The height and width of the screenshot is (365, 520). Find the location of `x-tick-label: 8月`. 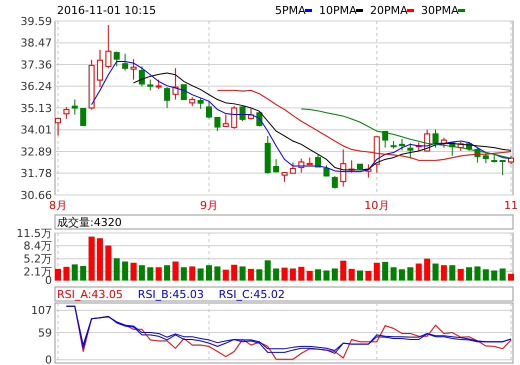

x-tick-label: 8月 is located at coordinates (58, 205).